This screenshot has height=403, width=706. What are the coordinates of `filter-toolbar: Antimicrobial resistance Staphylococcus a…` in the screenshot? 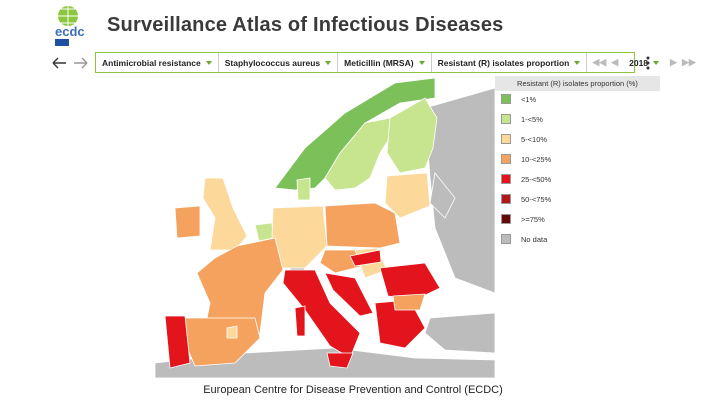 It's located at (395, 62).